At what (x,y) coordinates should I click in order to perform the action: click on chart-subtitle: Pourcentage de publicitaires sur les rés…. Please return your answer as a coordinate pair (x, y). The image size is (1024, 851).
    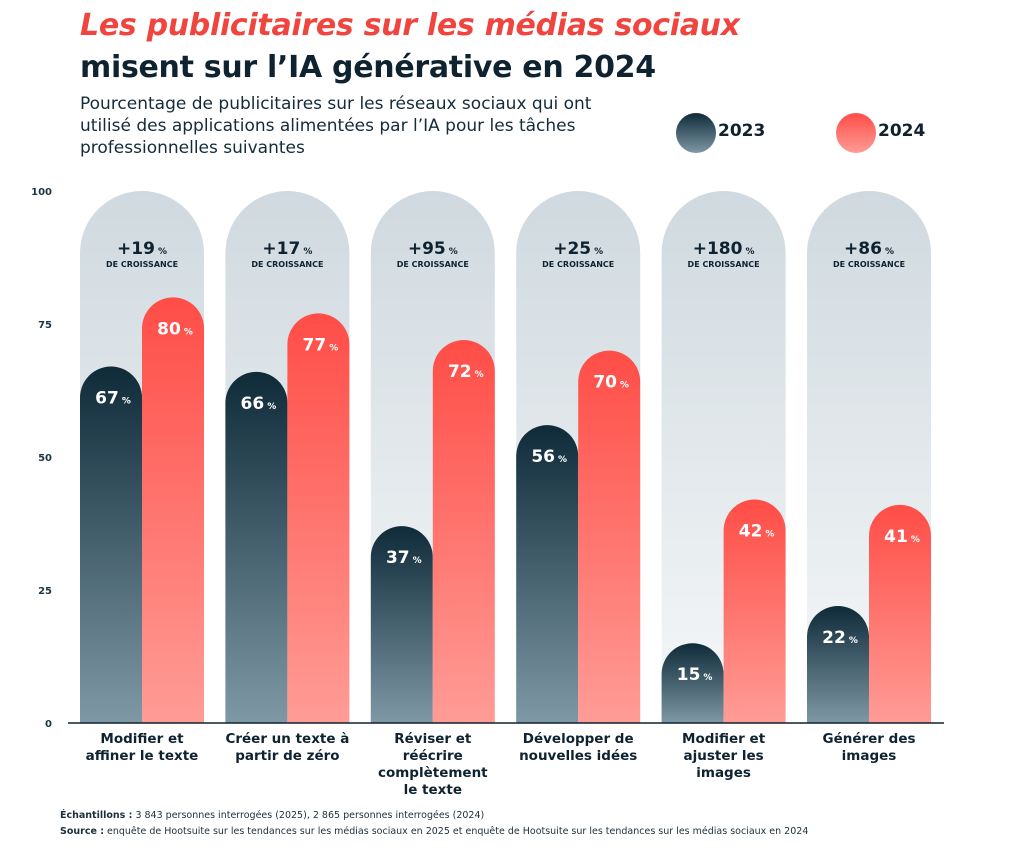
    Looking at the image, I should click on (336, 126).